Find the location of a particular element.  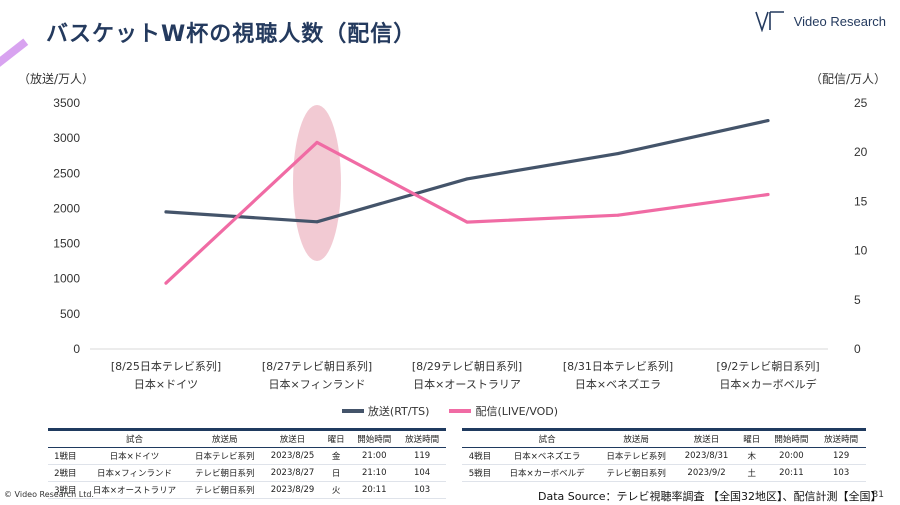

table-cell: 2023/8/31 is located at coordinates (706, 456).